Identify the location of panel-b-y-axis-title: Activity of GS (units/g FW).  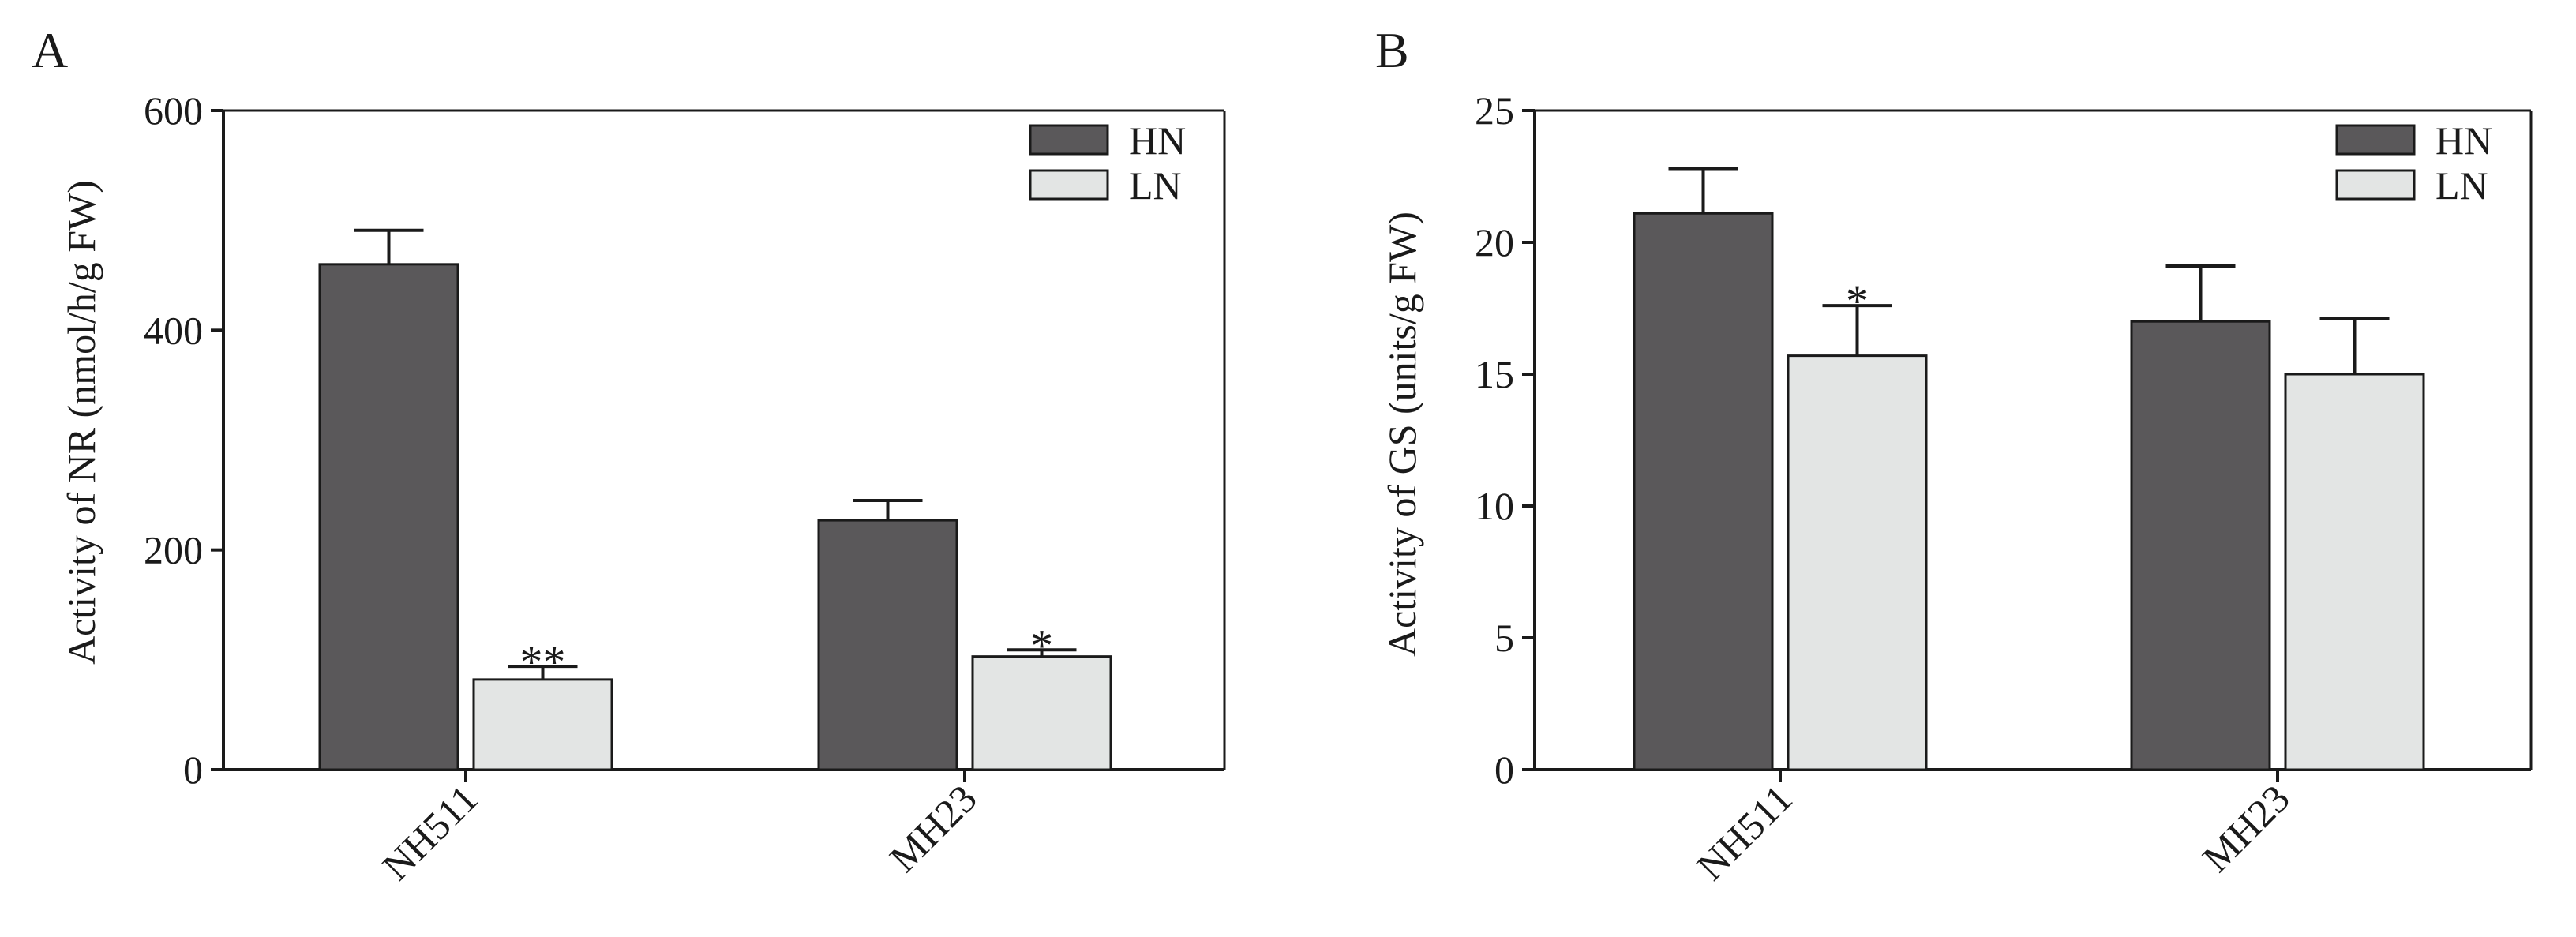
(1402, 435).